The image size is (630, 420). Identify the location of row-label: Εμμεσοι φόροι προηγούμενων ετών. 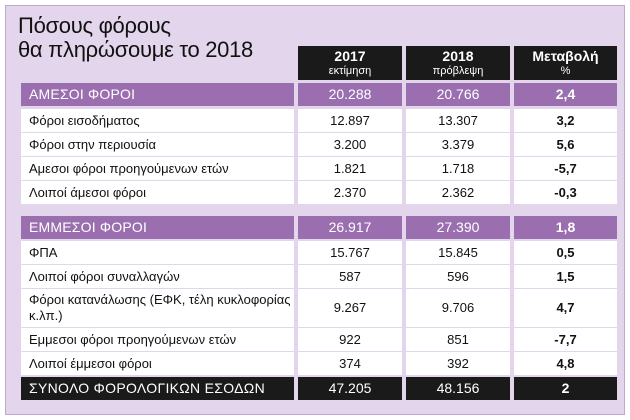
(157, 339).